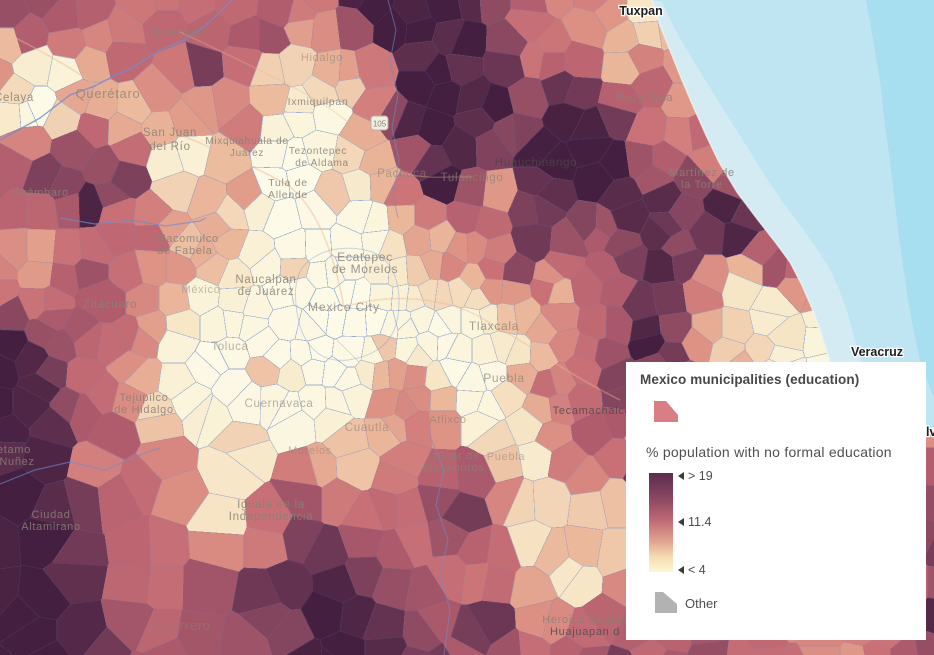 This screenshot has width=934, height=655. What do you see at coordinates (454, 456) in the screenshot?
I see `svg-text: Izúcar de` at bounding box center [454, 456].